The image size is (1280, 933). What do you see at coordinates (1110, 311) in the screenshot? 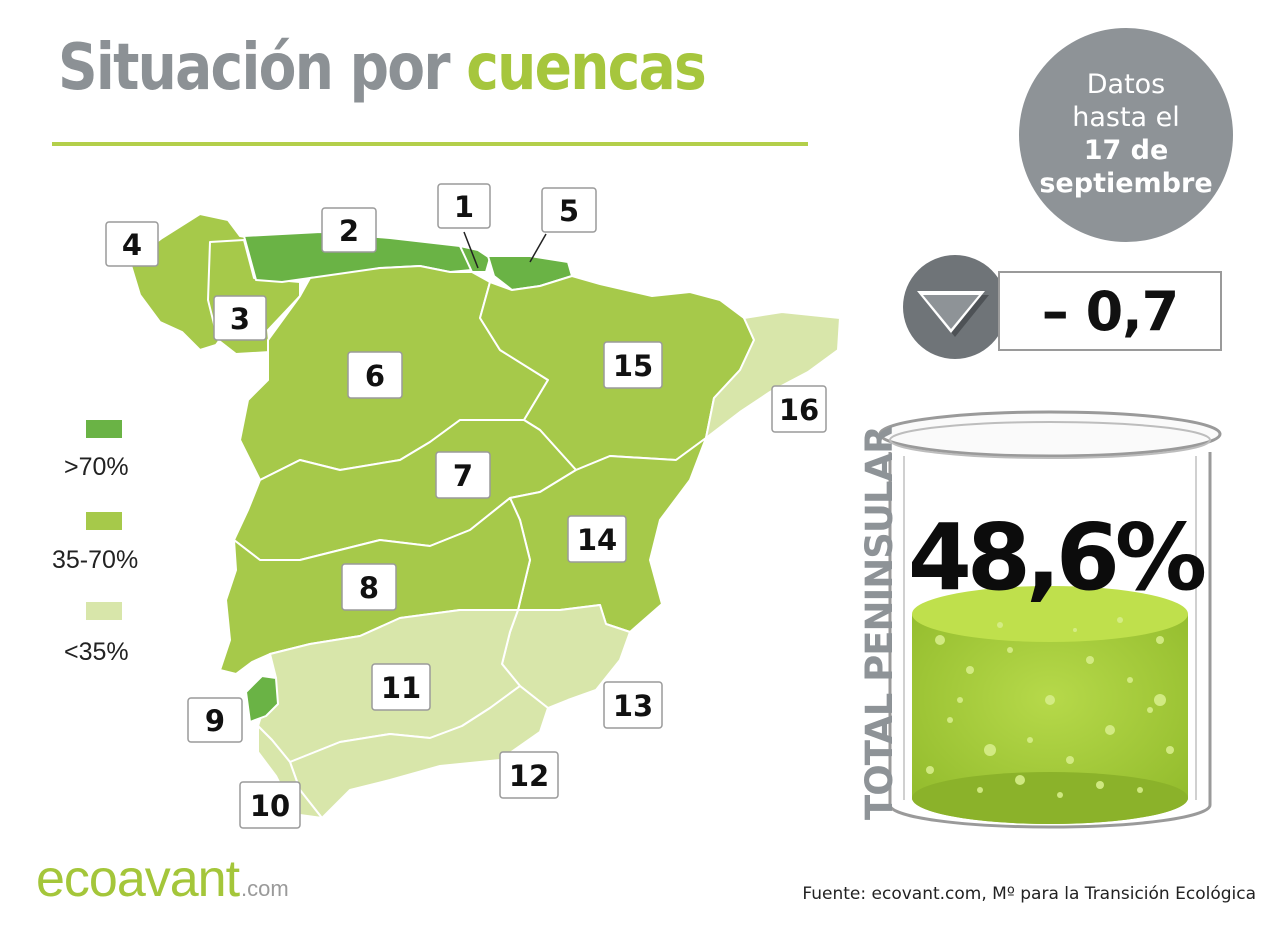
I see `change-value: – 0,7` at bounding box center [1110, 311].